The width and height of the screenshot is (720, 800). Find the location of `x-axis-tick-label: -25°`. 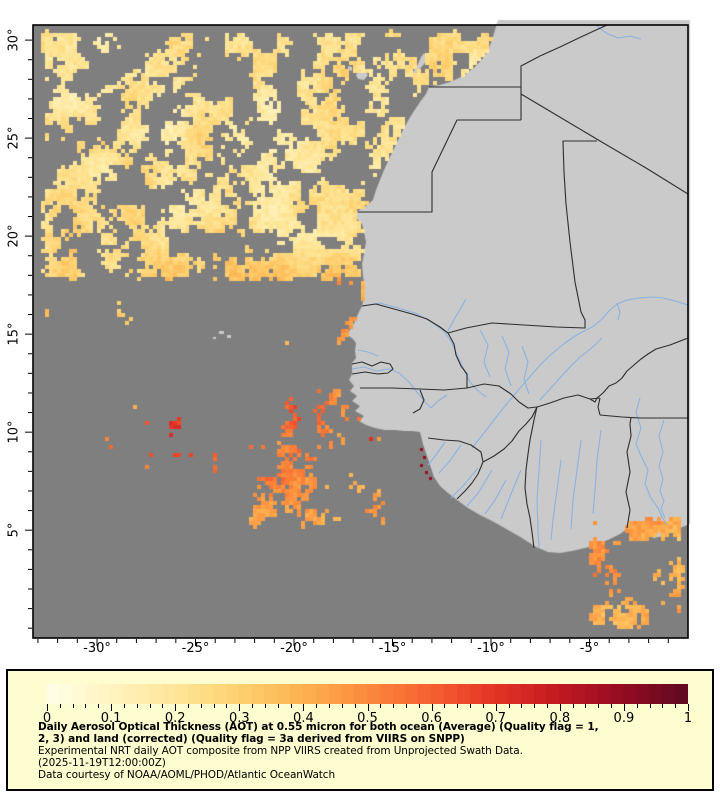

x-axis-tick-label: -25° is located at coordinates (195, 648).